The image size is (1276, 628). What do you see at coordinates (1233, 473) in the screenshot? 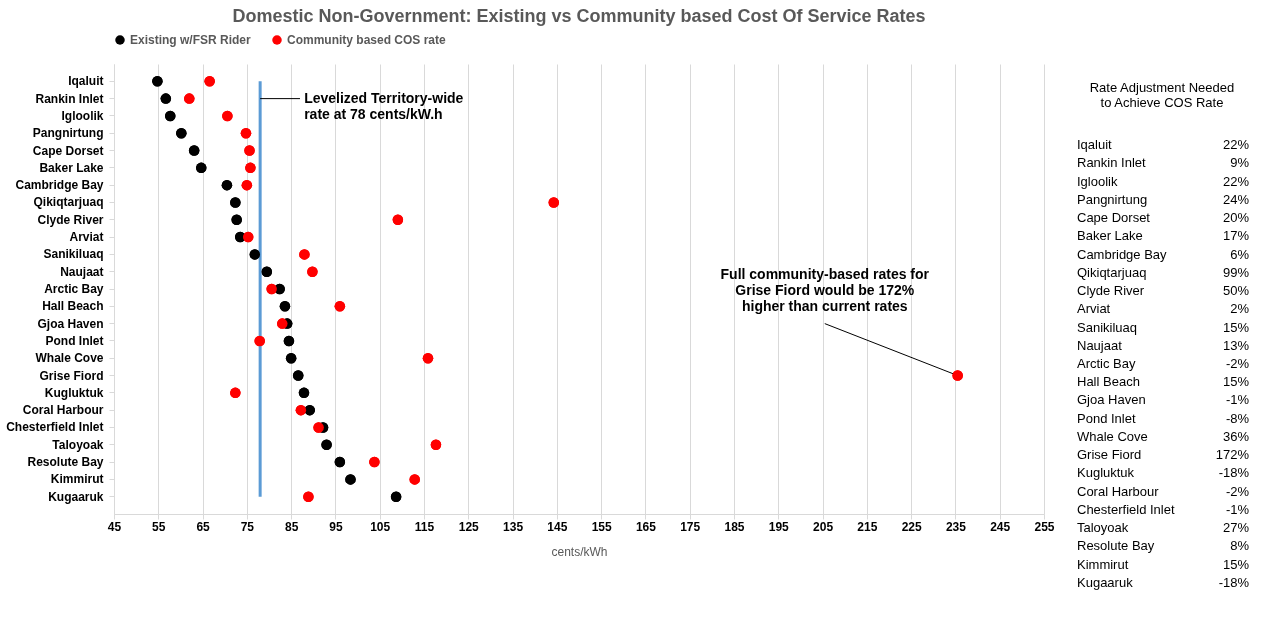
I see `text: -18%` at bounding box center [1233, 473].